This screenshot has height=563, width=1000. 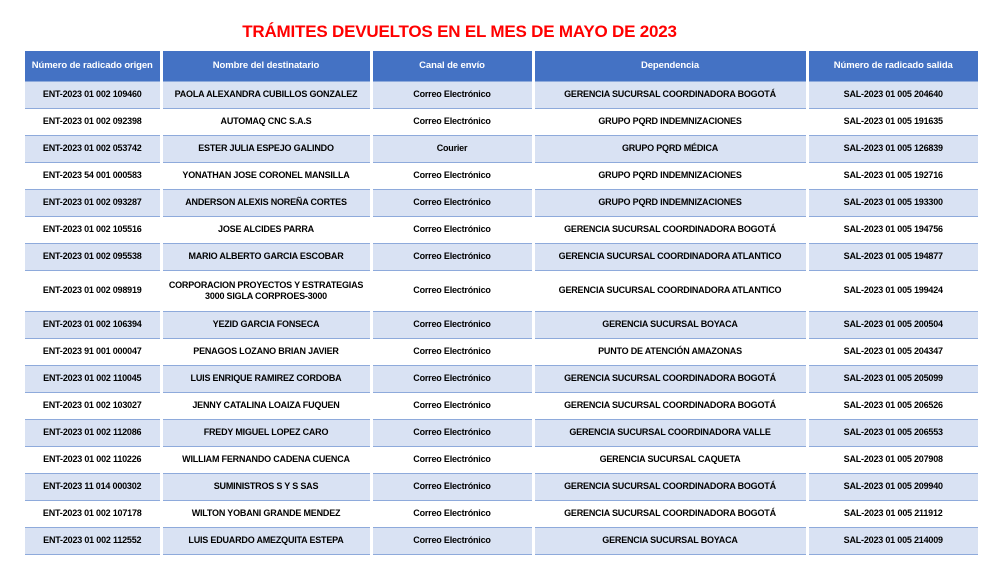 I want to click on column-header: Canal de envío, so click(x=451, y=66).